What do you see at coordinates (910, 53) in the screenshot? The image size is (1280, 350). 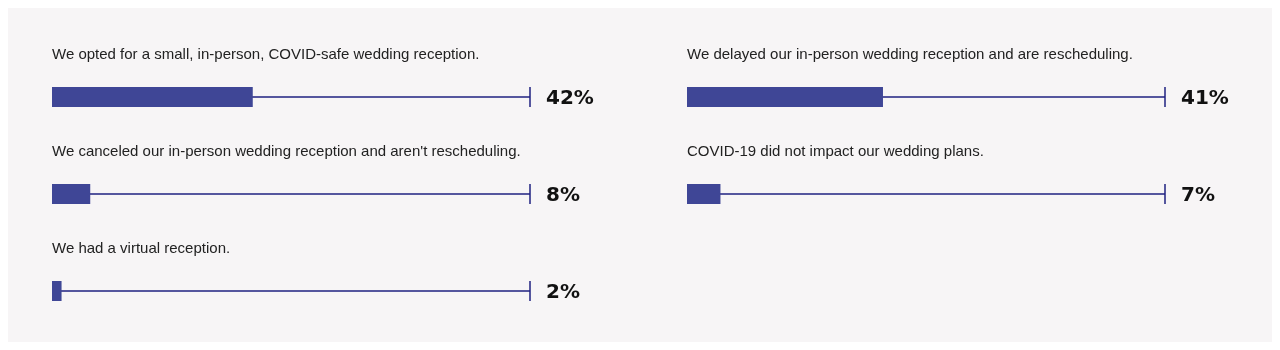 I see `category-label: We delayed our in-person wedding reception and are rescheduling.` at bounding box center [910, 53].